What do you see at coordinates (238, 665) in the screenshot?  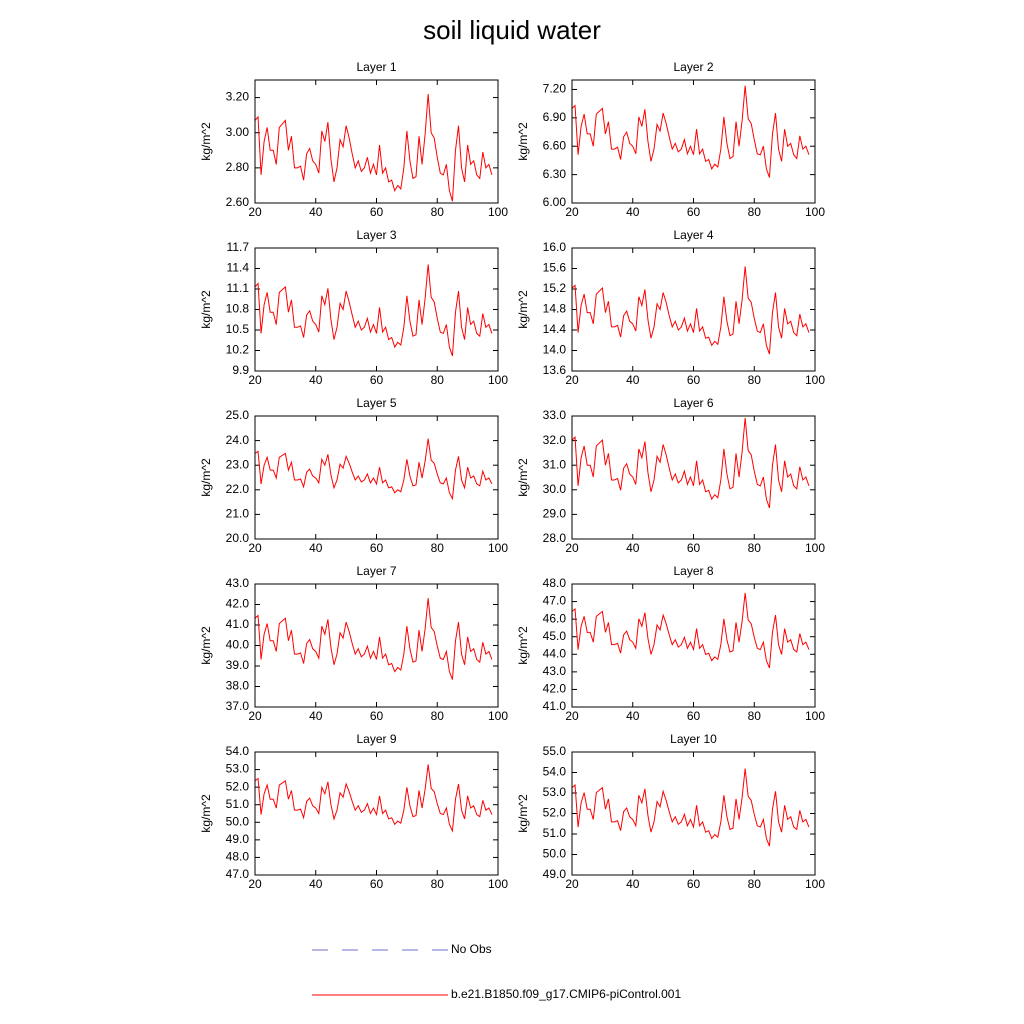 I see `y-tick-label: 39.0` at bounding box center [238, 665].